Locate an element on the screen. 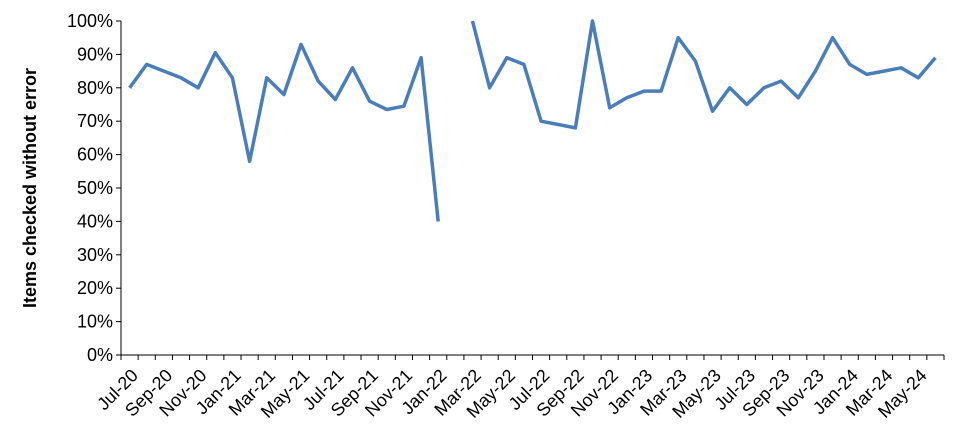 This screenshot has height=445, width=967. y-axis-label: Items checked without error is located at coordinates (30, 188).